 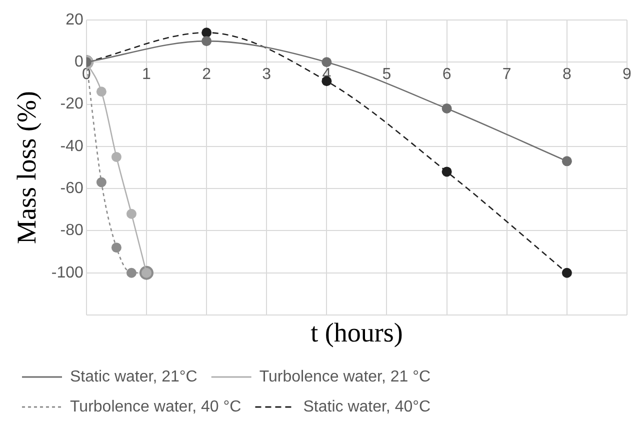 I want to click on legend-label: Turbolence water, 21 °C, so click(x=345, y=377).